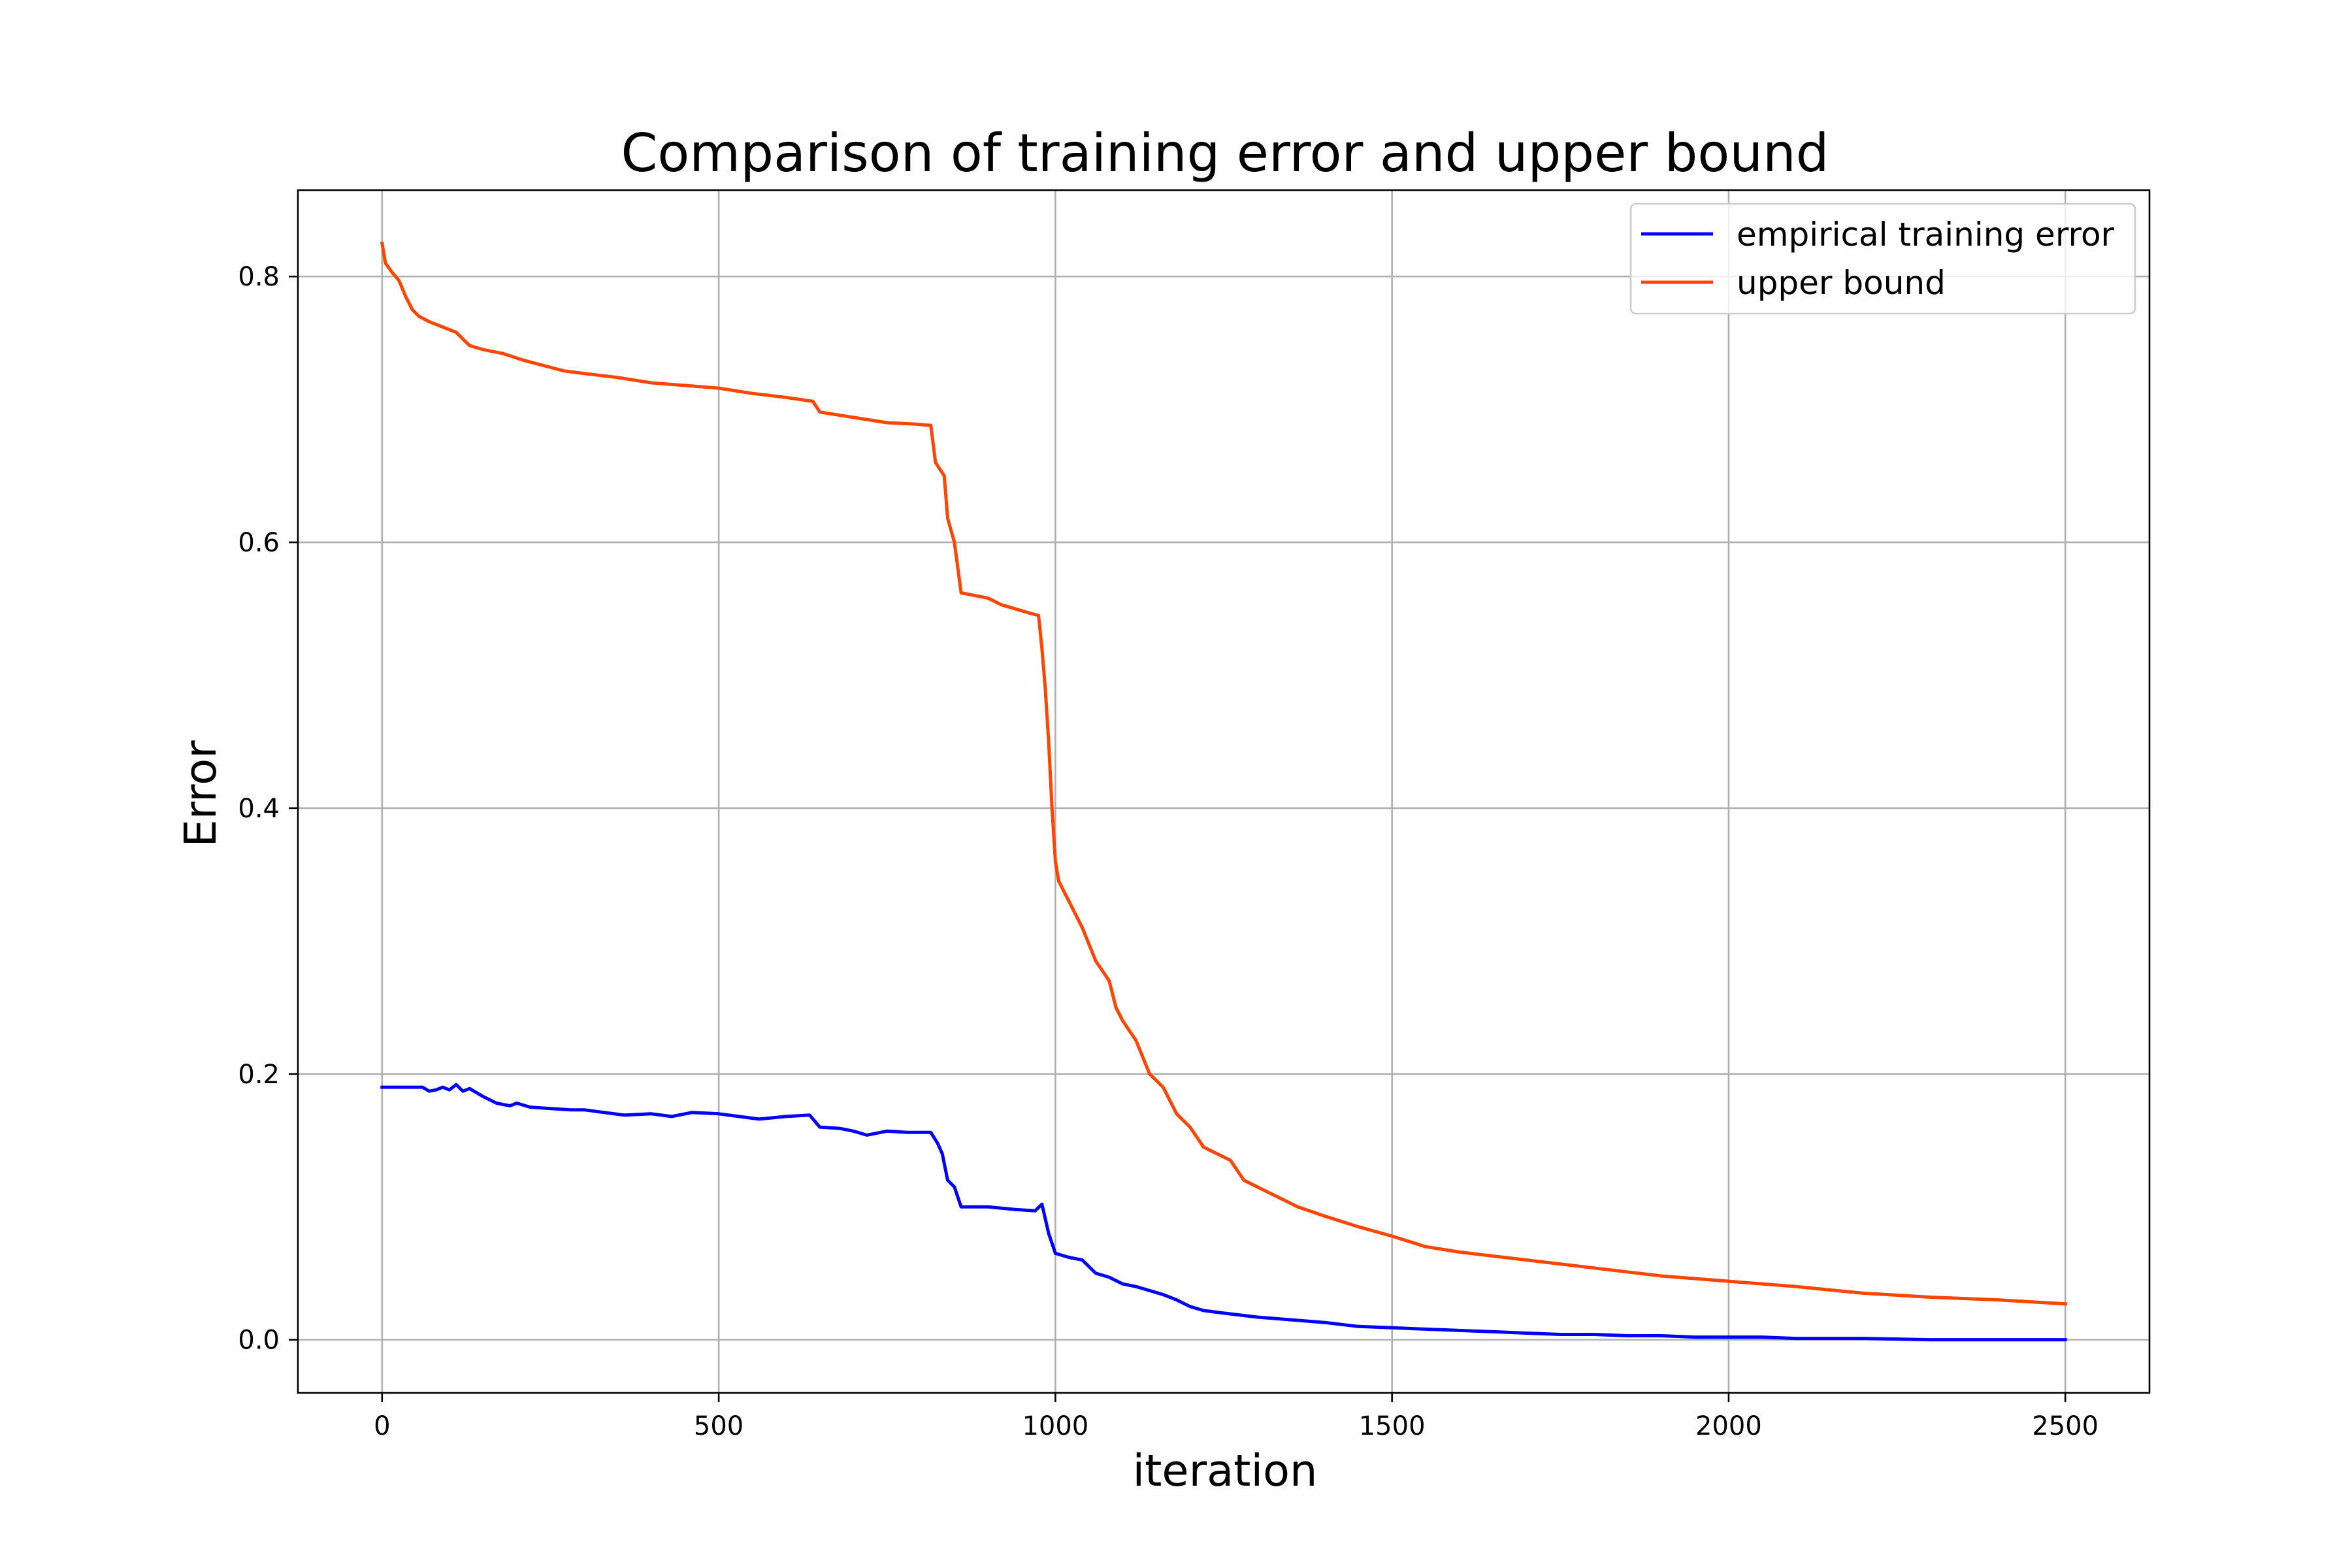 The image size is (2352, 1568). What do you see at coordinates (718, 1426) in the screenshot?
I see `x-tick-label: 500` at bounding box center [718, 1426].